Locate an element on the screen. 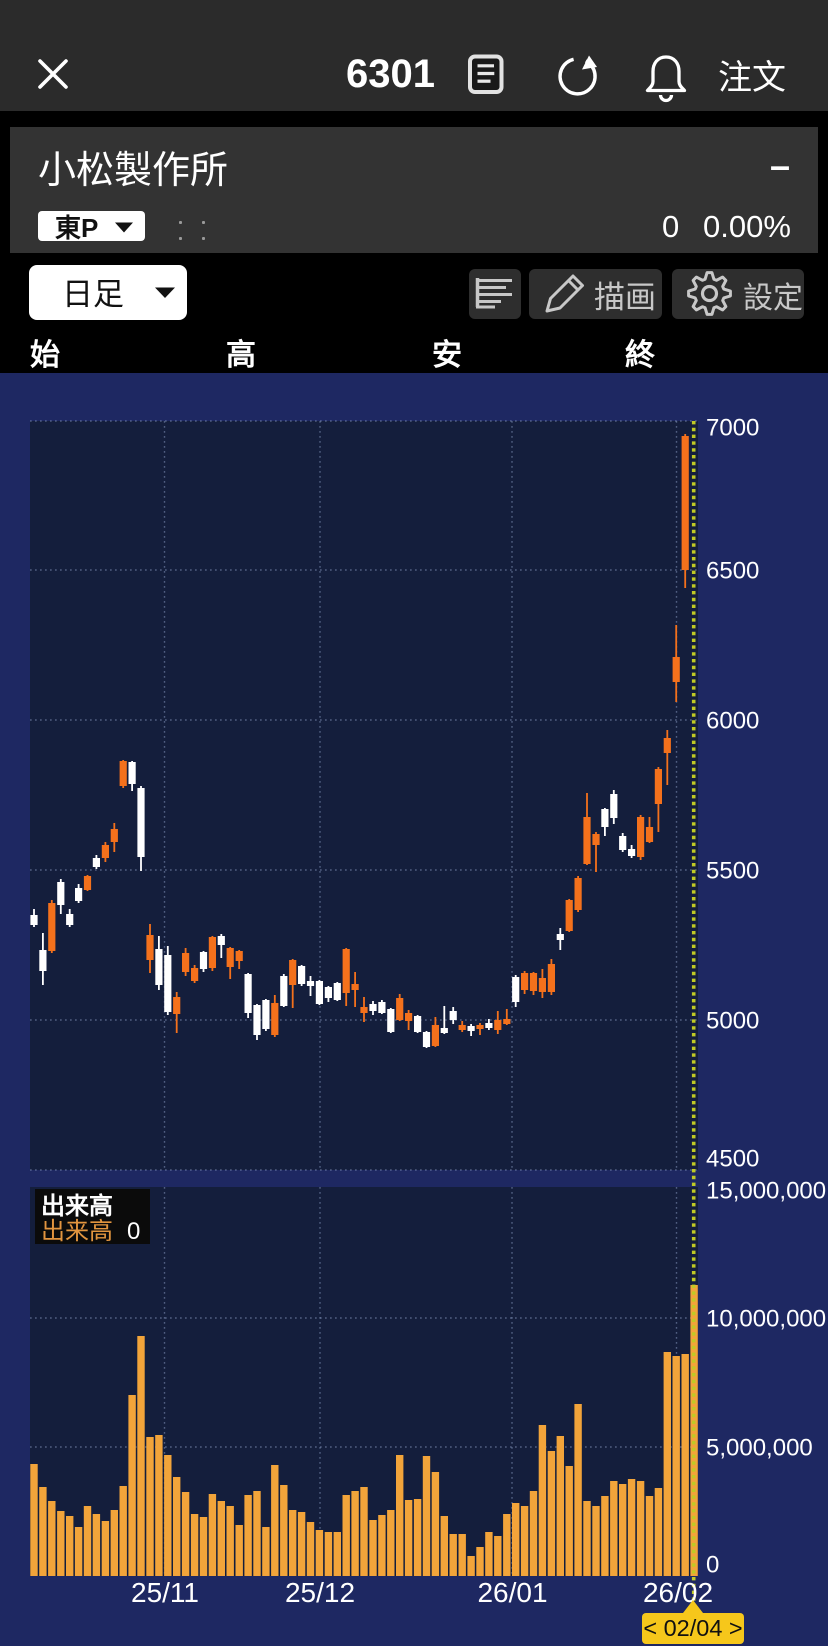 The height and width of the screenshot is (1646, 828). svg-text: 26/02 is located at coordinates (678, 1592).